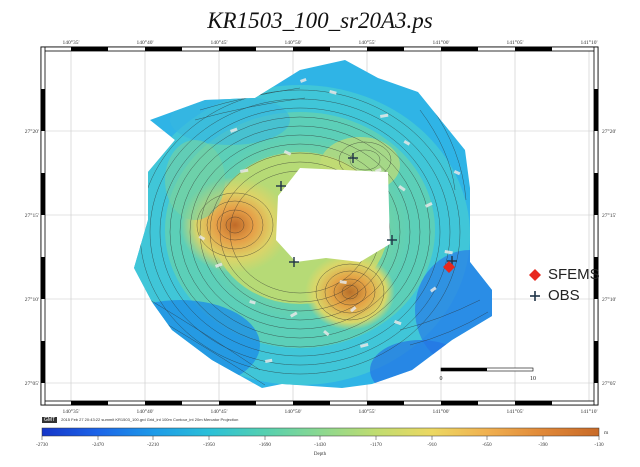 The height and width of the screenshot is (467, 640). I want to click on colorbar-tick: -2470, so click(98, 445).